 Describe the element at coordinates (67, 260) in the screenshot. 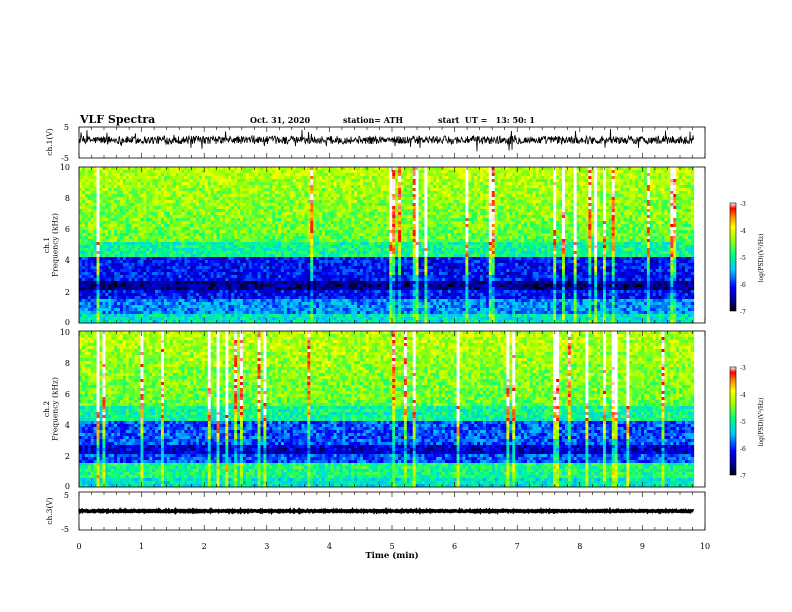

I see `ch1-ytick-4: 4` at that location.